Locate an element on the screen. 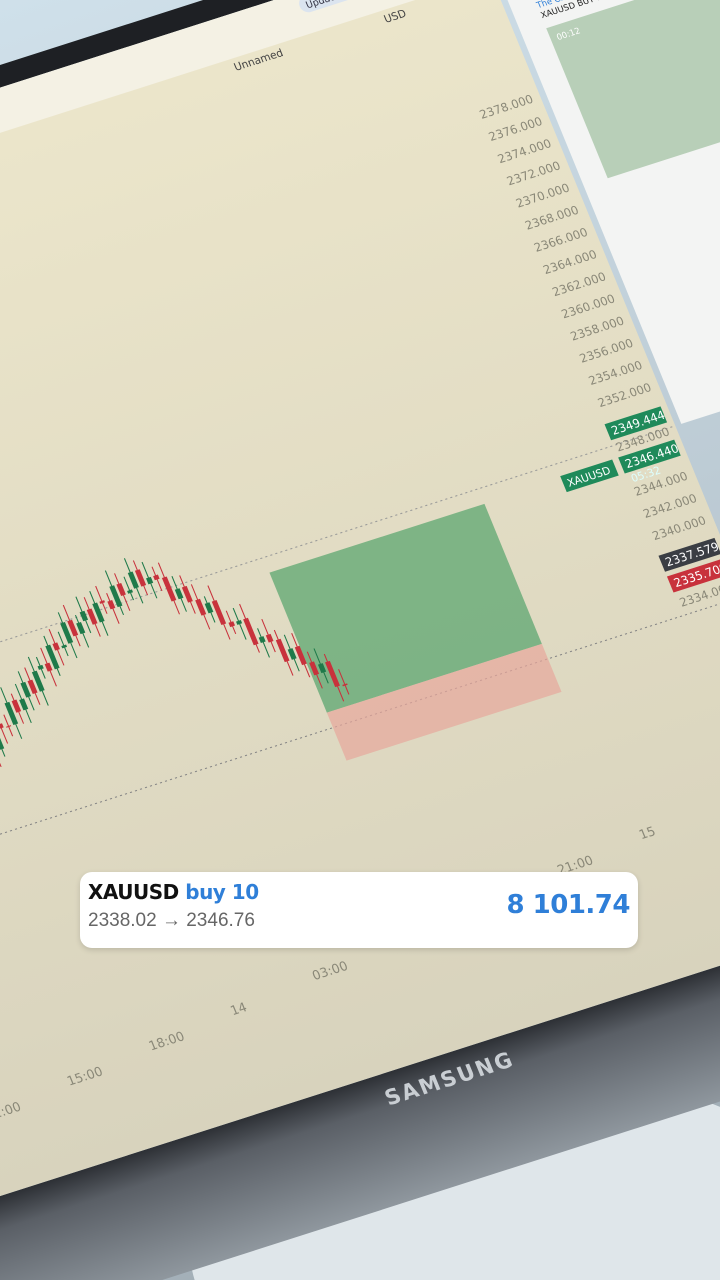 The image size is (720, 1280). profit-zone is located at coordinates (405, 608).